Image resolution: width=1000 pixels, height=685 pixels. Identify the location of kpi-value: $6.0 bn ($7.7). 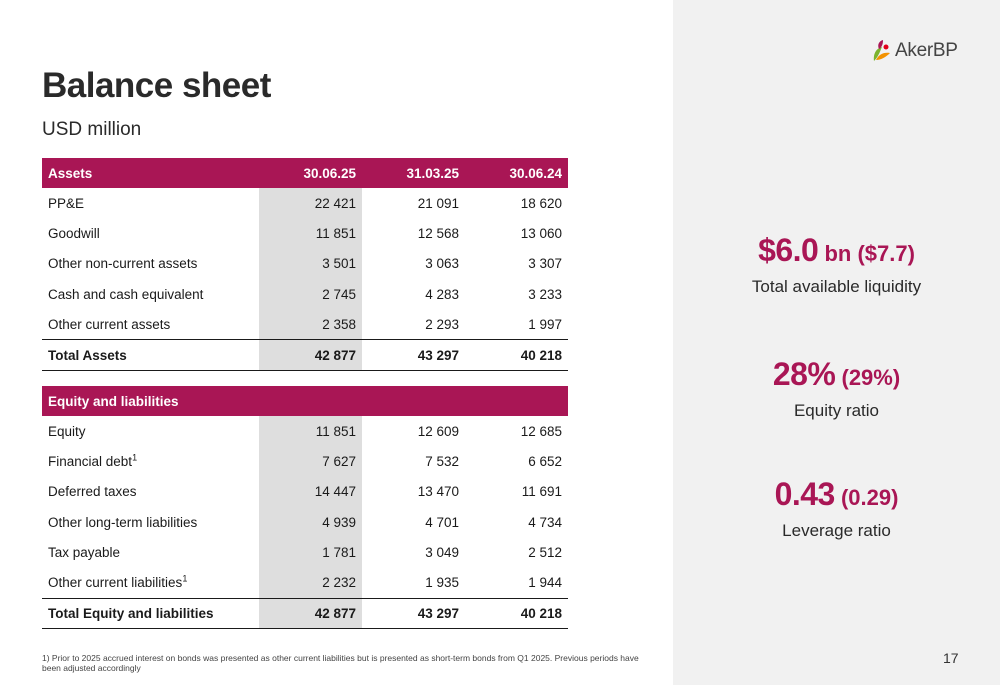
(836, 250).